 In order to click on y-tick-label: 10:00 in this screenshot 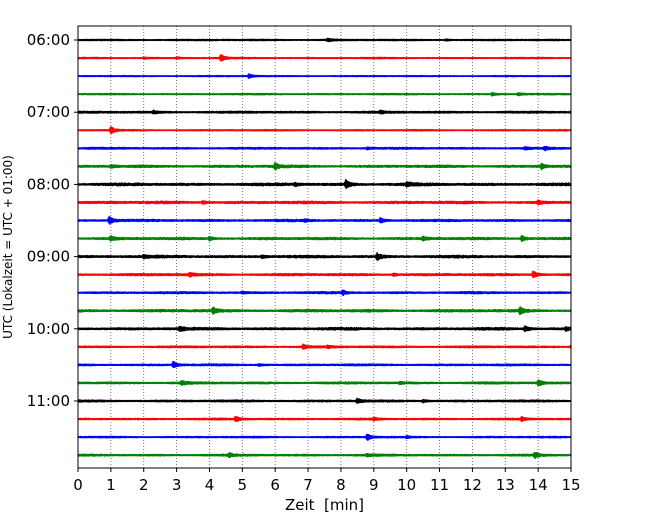, I will do `click(48, 329)`.